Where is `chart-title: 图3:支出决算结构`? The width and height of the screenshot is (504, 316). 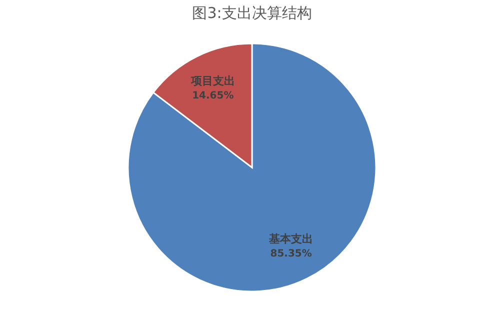
chart-title: 图3:支出决算结构 is located at coordinates (252, 13).